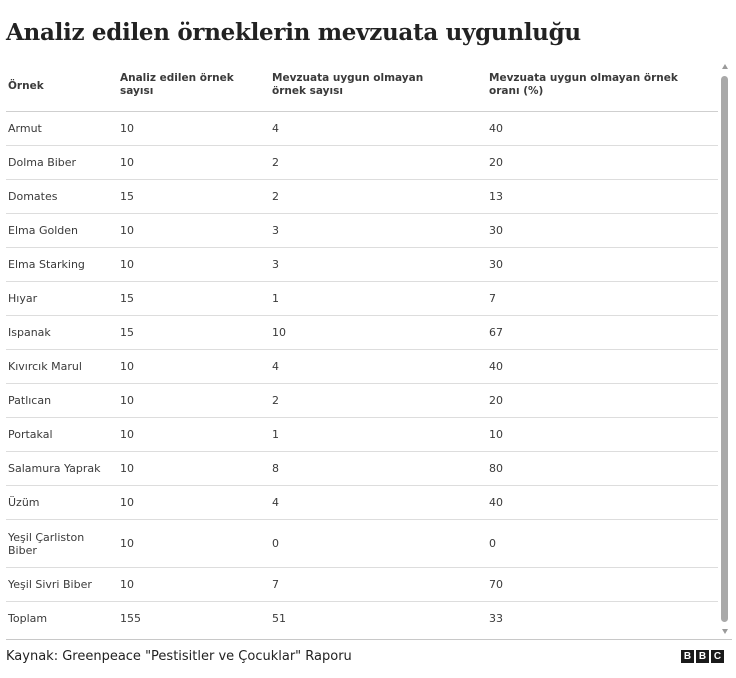  What do you see at coordinates (362, 401) in the screenshot?
I see `table-row: Patlıcan 10 2 20` at bounding box center [362, 401].